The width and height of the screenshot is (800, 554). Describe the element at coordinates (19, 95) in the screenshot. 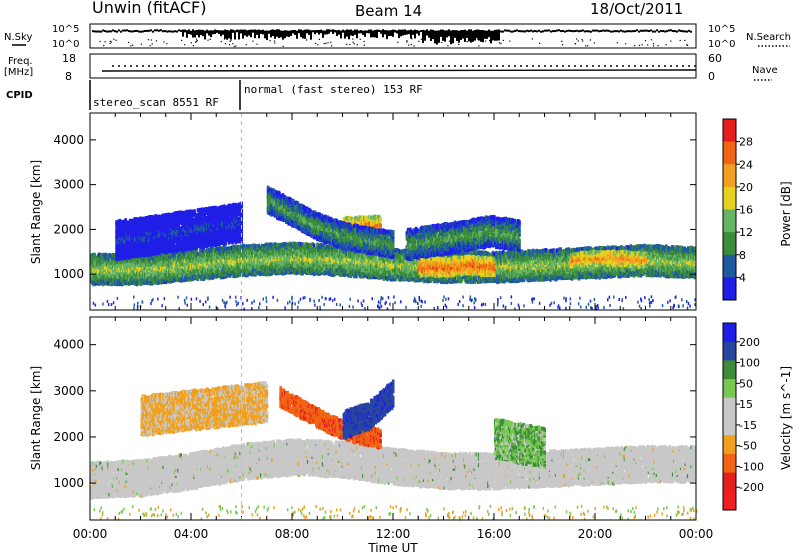

I see `cpid-label: CPID` at that location.